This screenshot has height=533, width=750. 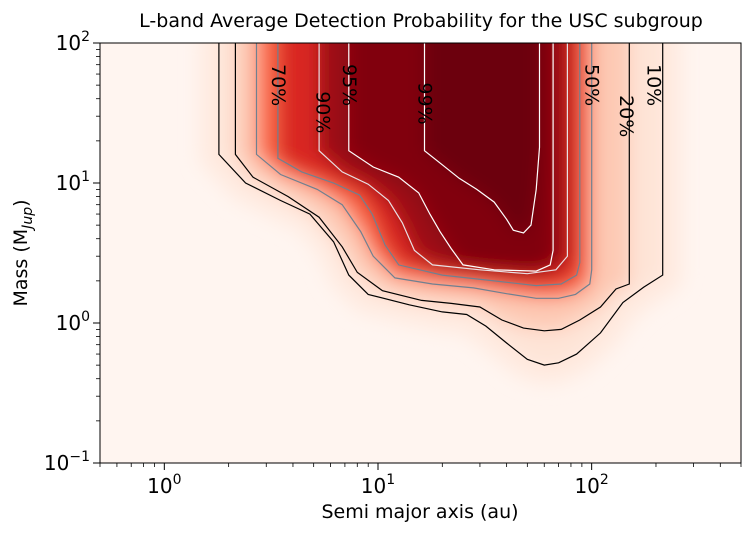 I want to click on x-tick-label: 10², so click(x=591, y=485).